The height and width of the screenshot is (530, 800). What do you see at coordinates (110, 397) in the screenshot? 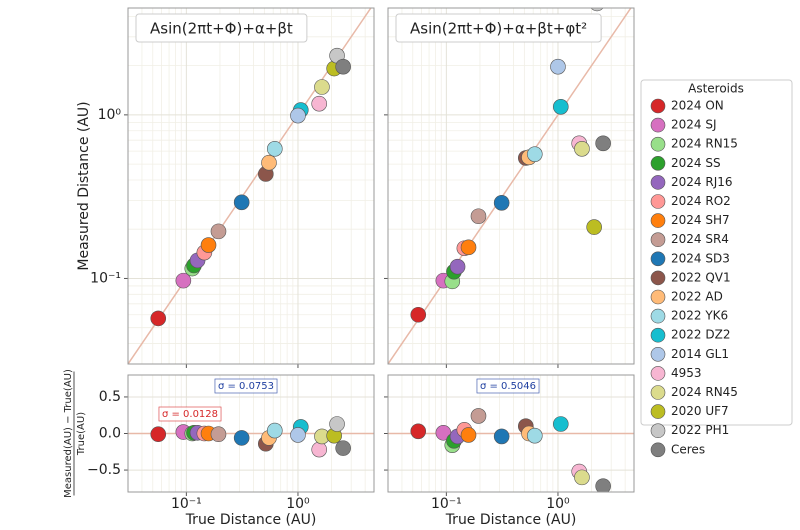
I see `y-tick-label: 0.5` at bounding box center [110, 397].